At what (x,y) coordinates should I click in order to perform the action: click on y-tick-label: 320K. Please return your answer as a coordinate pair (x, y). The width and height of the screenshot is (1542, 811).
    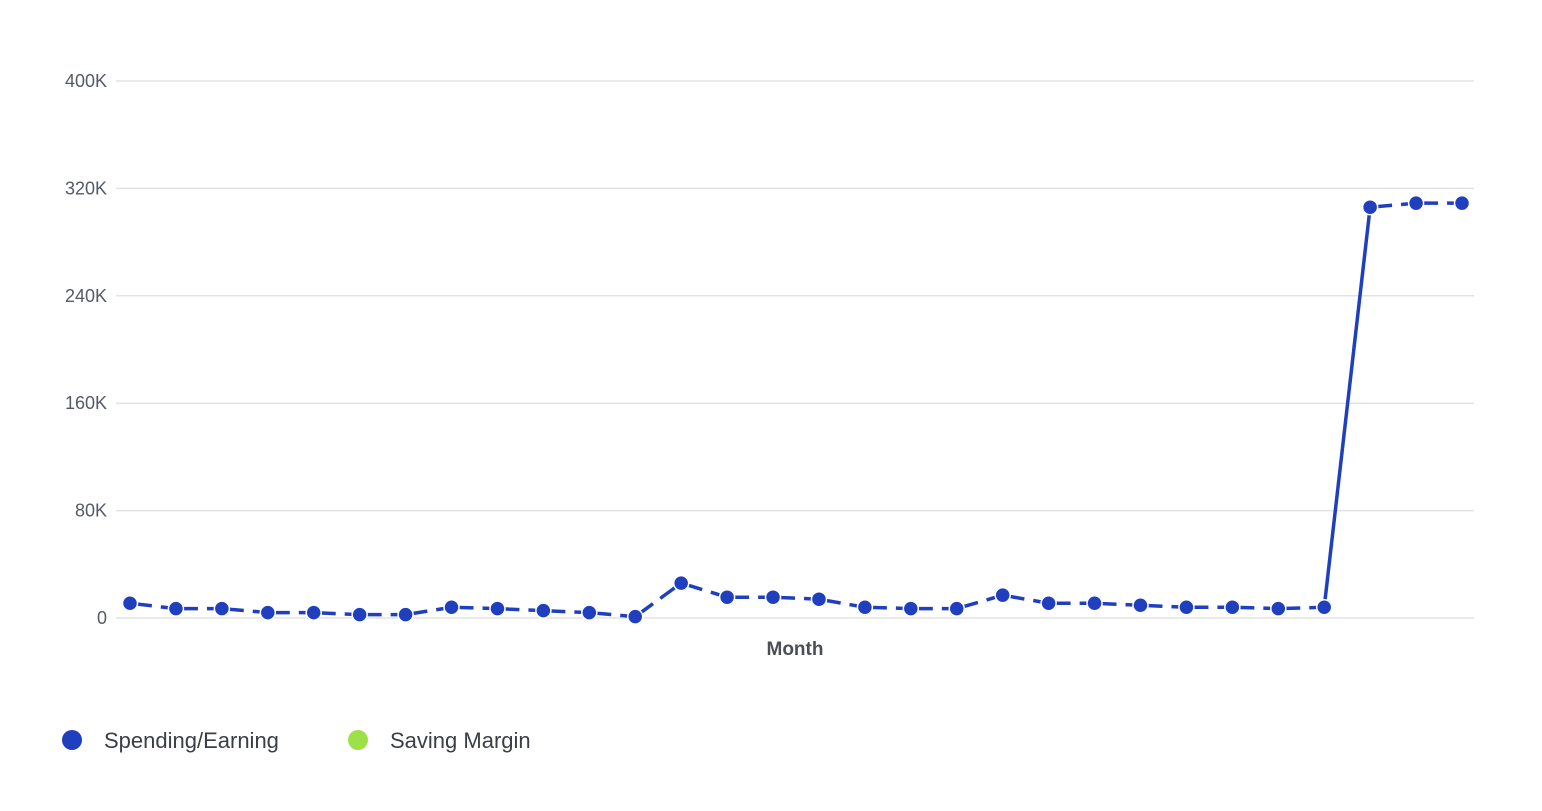
    Looking at the image, I should click on (86, 188).